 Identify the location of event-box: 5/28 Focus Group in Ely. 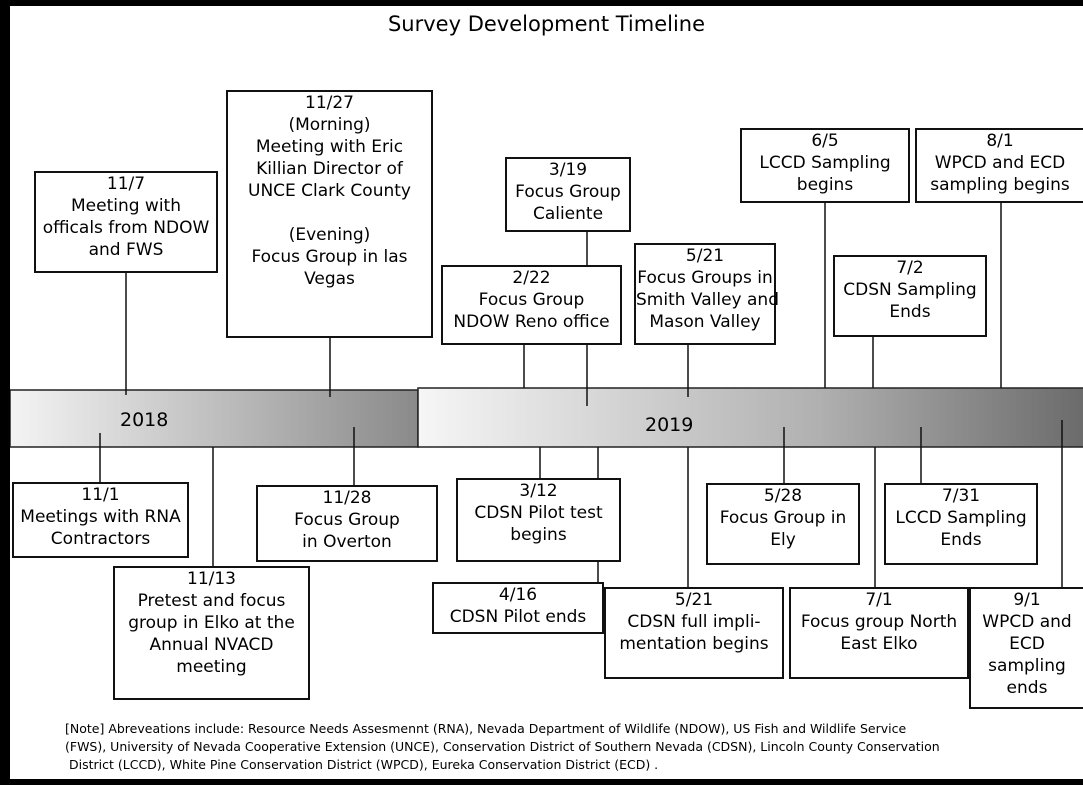
(783, 524).